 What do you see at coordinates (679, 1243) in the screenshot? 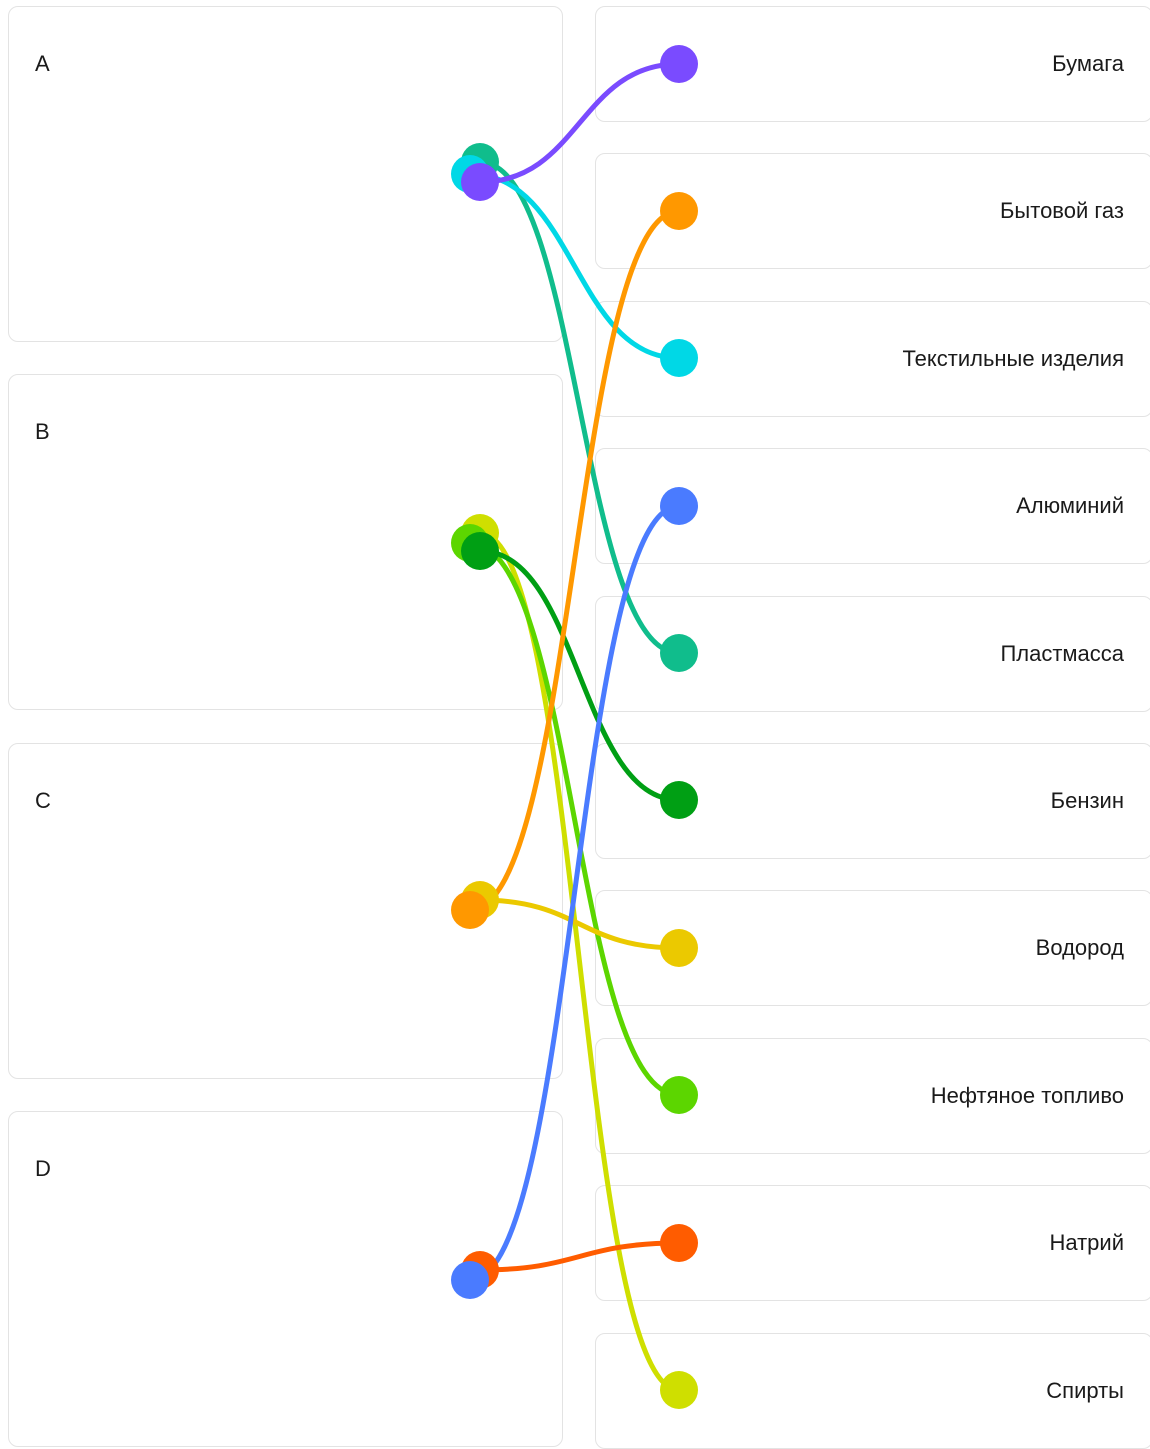
I see `right-endpoint-dot-sodium` at bounding box center [679, 1243].